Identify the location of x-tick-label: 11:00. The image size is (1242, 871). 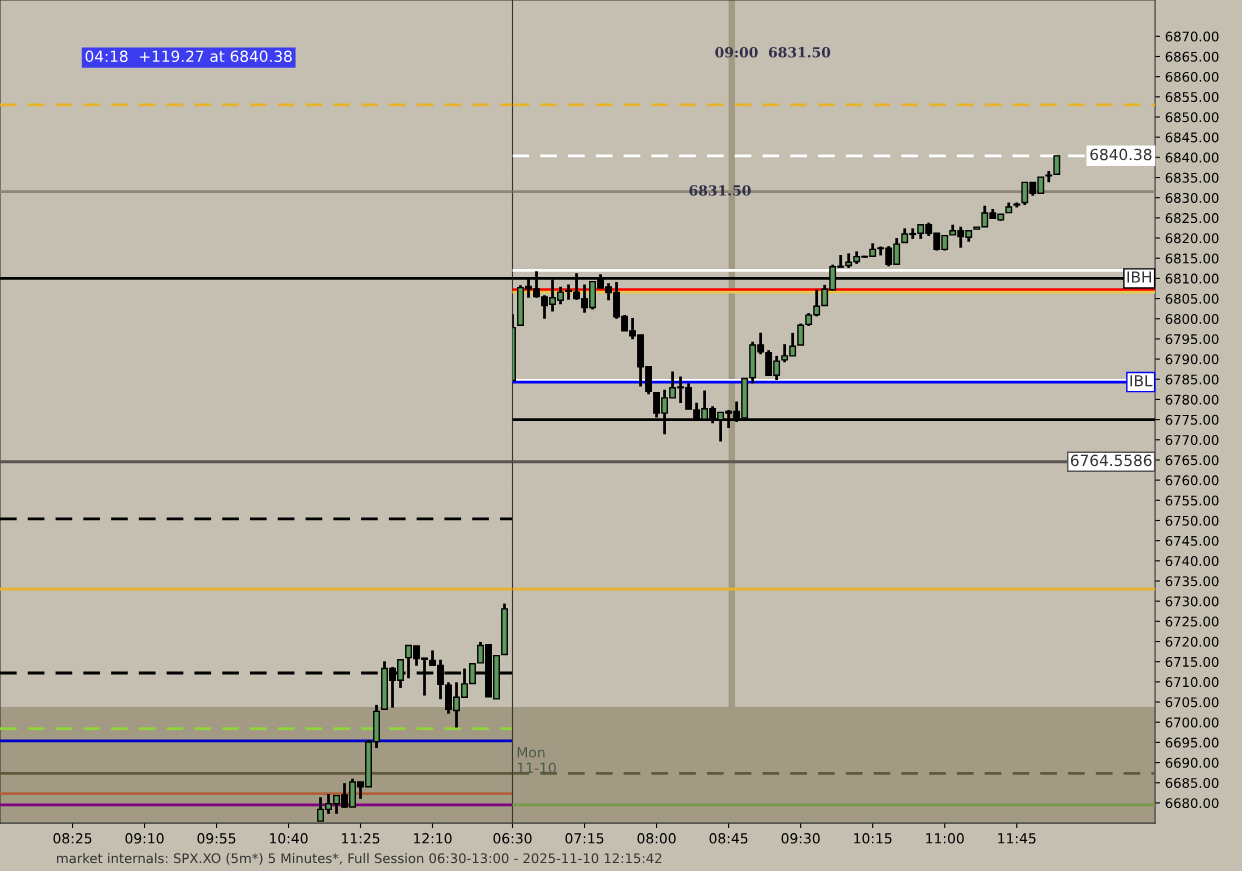
(945, 838).